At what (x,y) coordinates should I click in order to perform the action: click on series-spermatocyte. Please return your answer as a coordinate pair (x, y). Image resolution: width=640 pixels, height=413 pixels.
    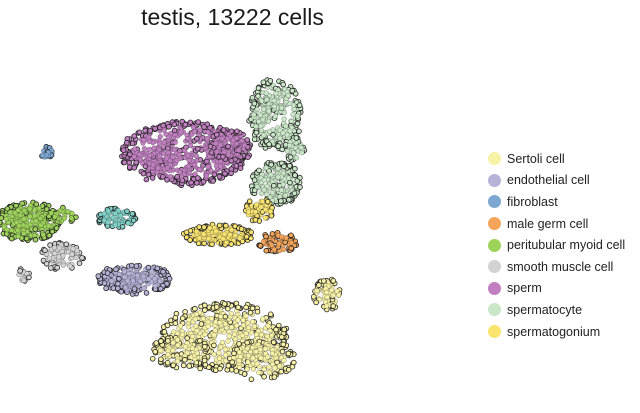
    Looking at the image, I should click on (277, 142).